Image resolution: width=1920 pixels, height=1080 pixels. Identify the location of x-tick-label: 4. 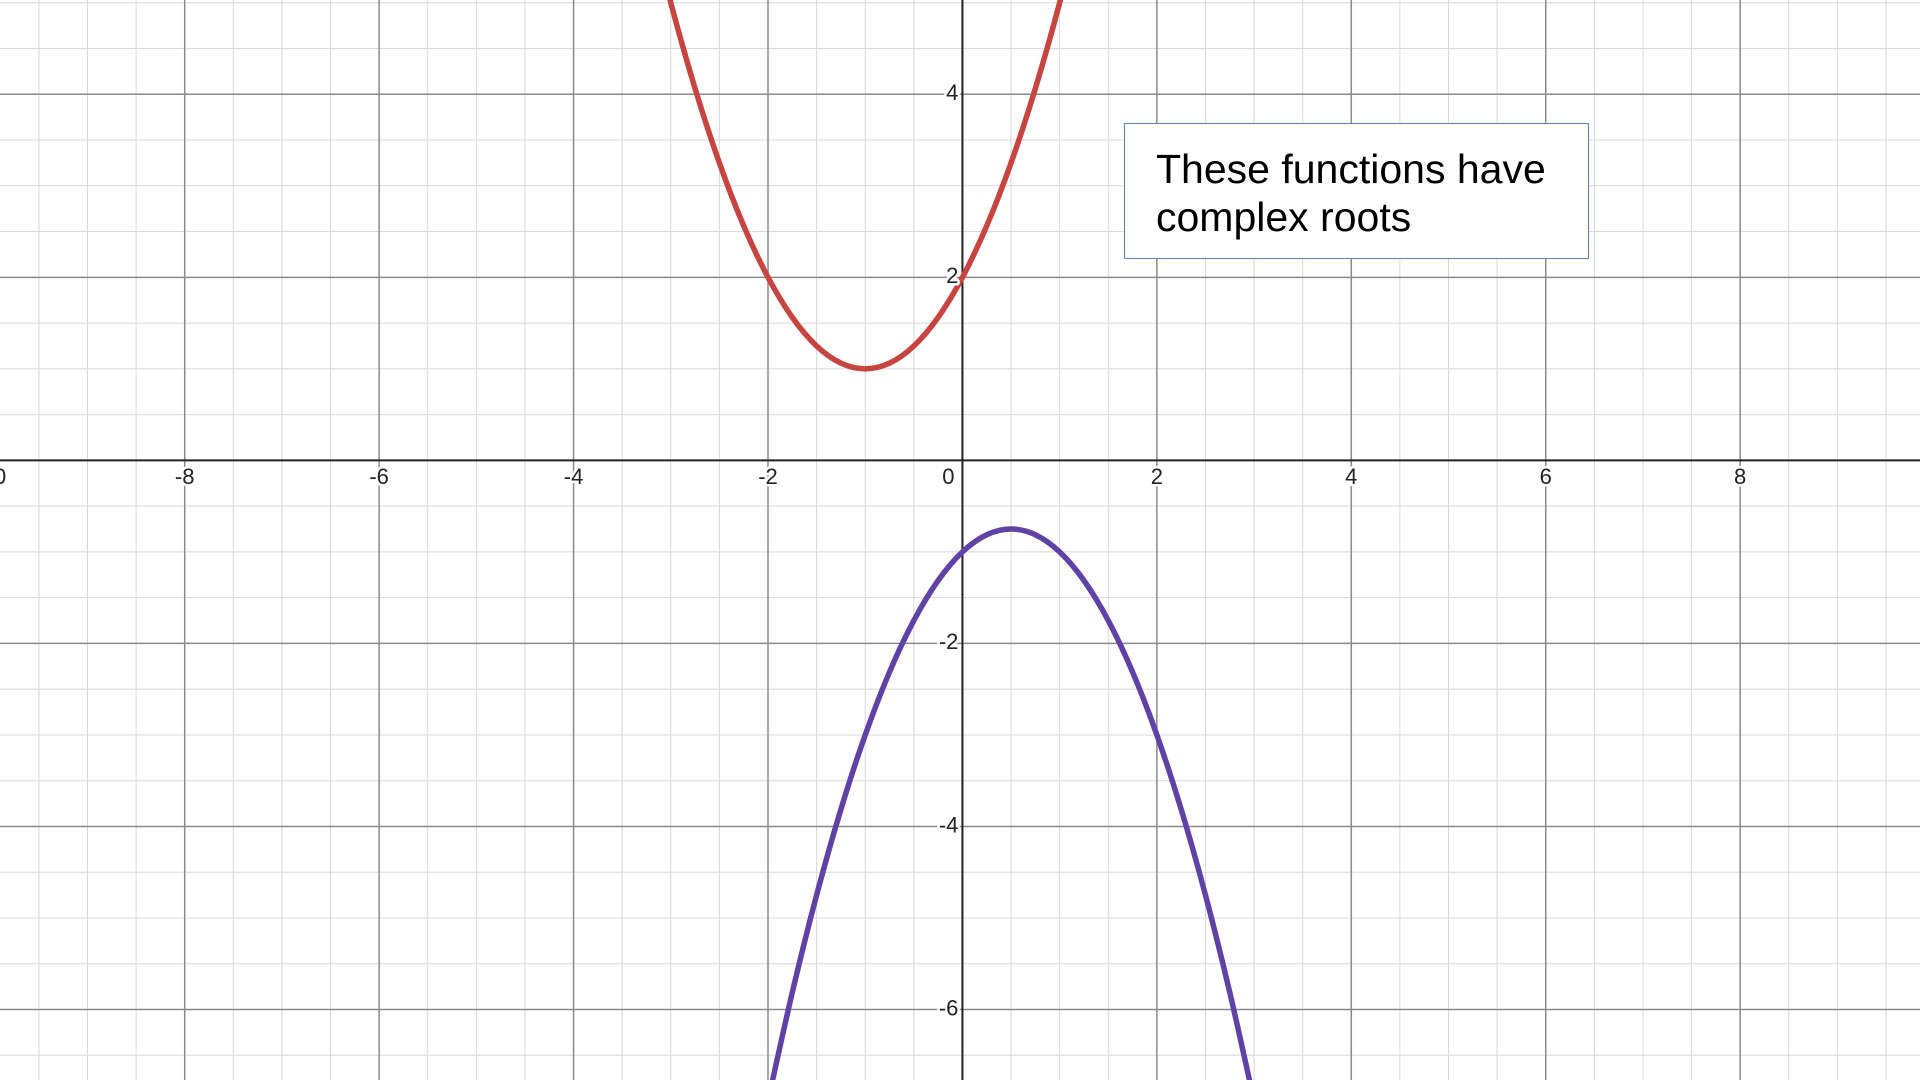
(1351, 476).